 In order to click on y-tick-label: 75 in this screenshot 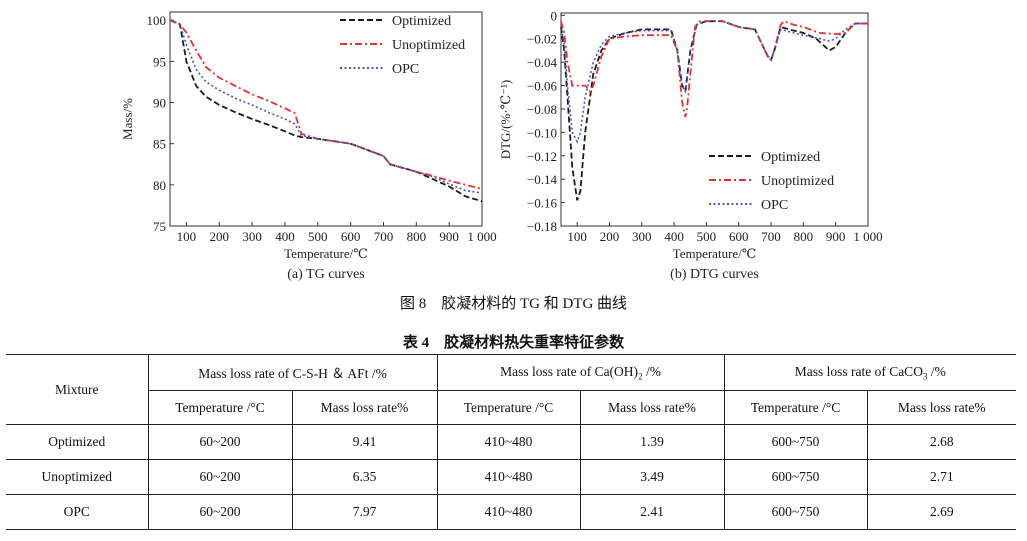, I will do `click(159, 226)`.